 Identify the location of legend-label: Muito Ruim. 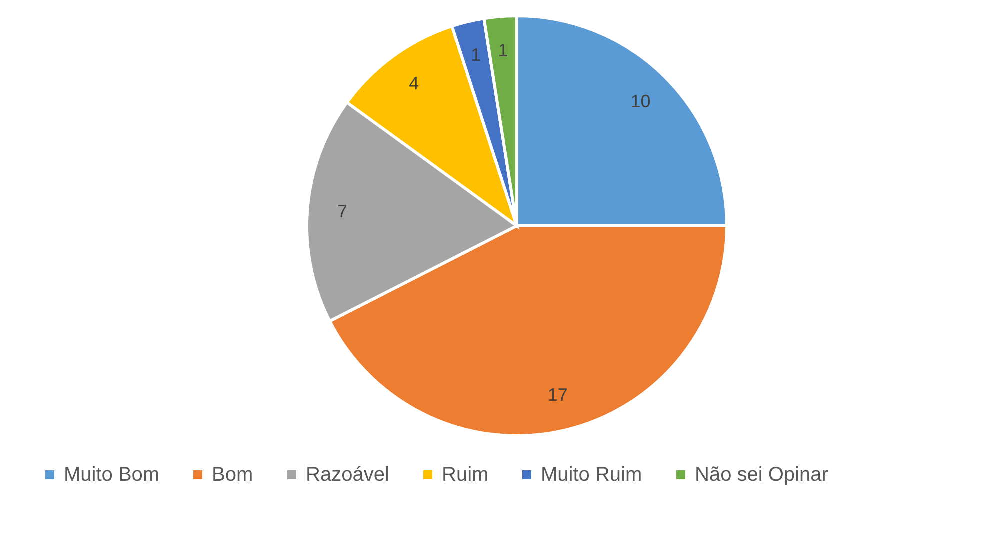
(591, 475).